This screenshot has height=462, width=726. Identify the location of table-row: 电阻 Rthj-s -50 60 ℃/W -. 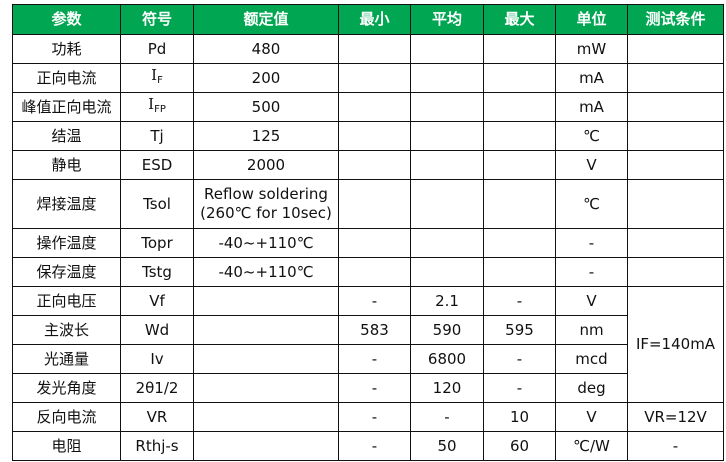
(368, 446).